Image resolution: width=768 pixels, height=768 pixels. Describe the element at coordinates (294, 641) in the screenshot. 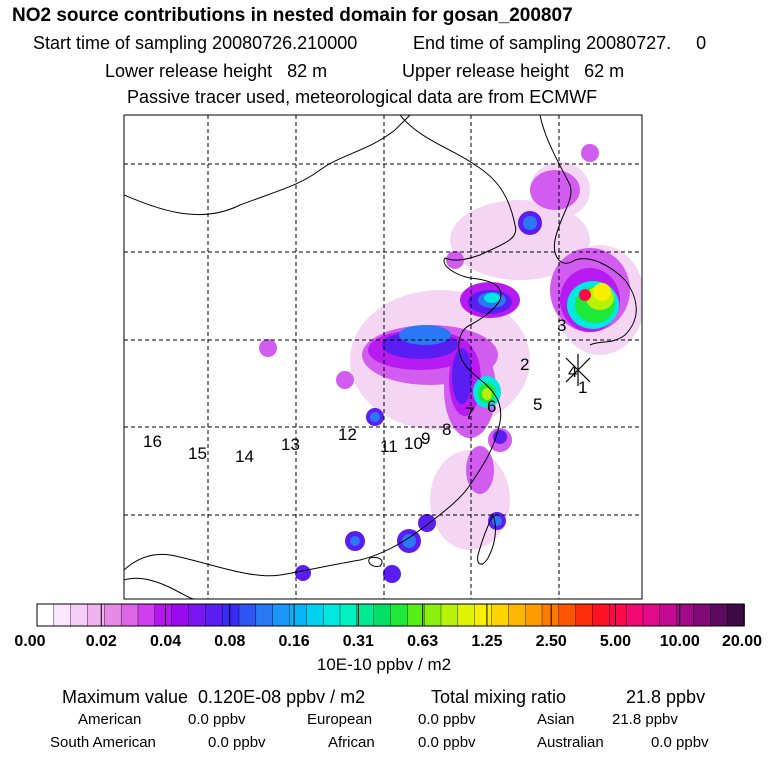

I see `colorbar-tick-label: 0.16` at that location.